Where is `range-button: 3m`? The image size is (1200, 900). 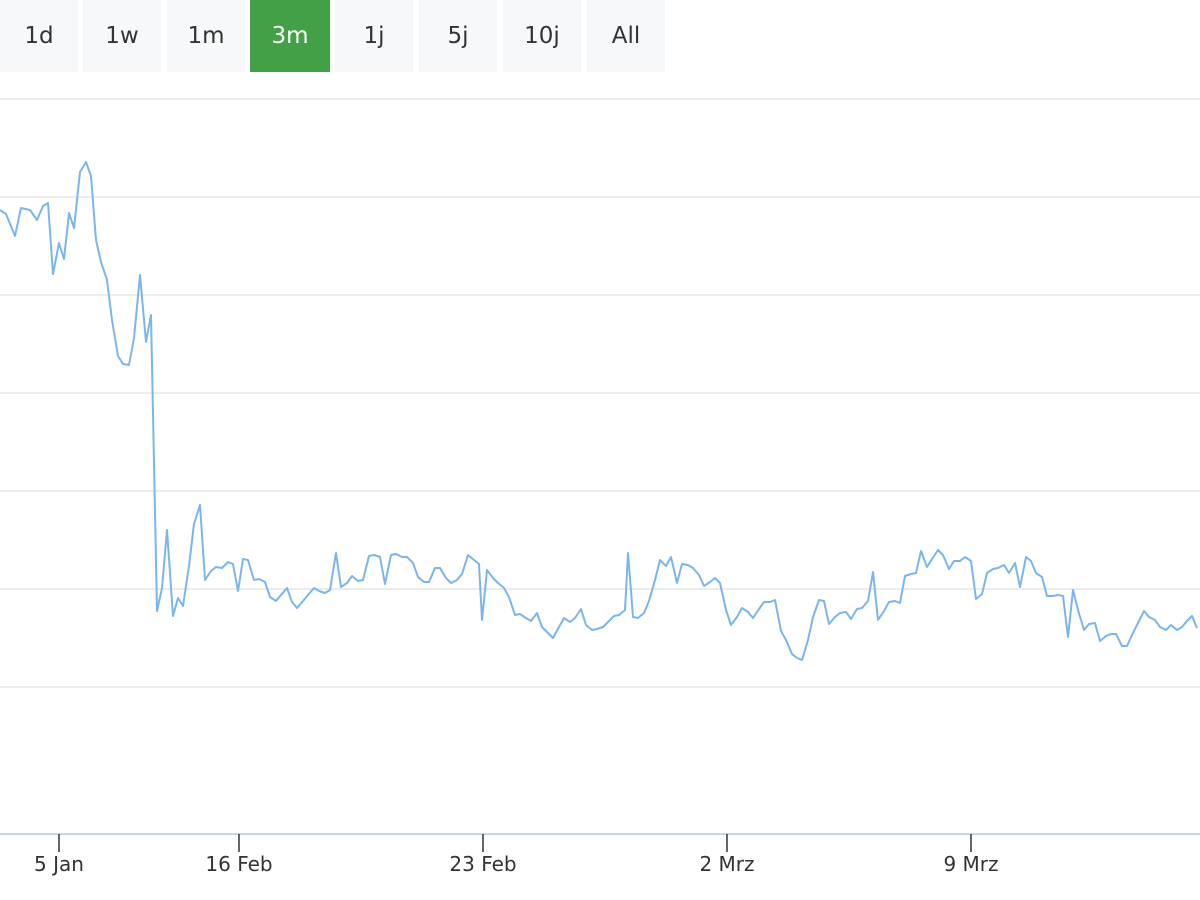 range-button: 3m is located at coordinates (290, 36).